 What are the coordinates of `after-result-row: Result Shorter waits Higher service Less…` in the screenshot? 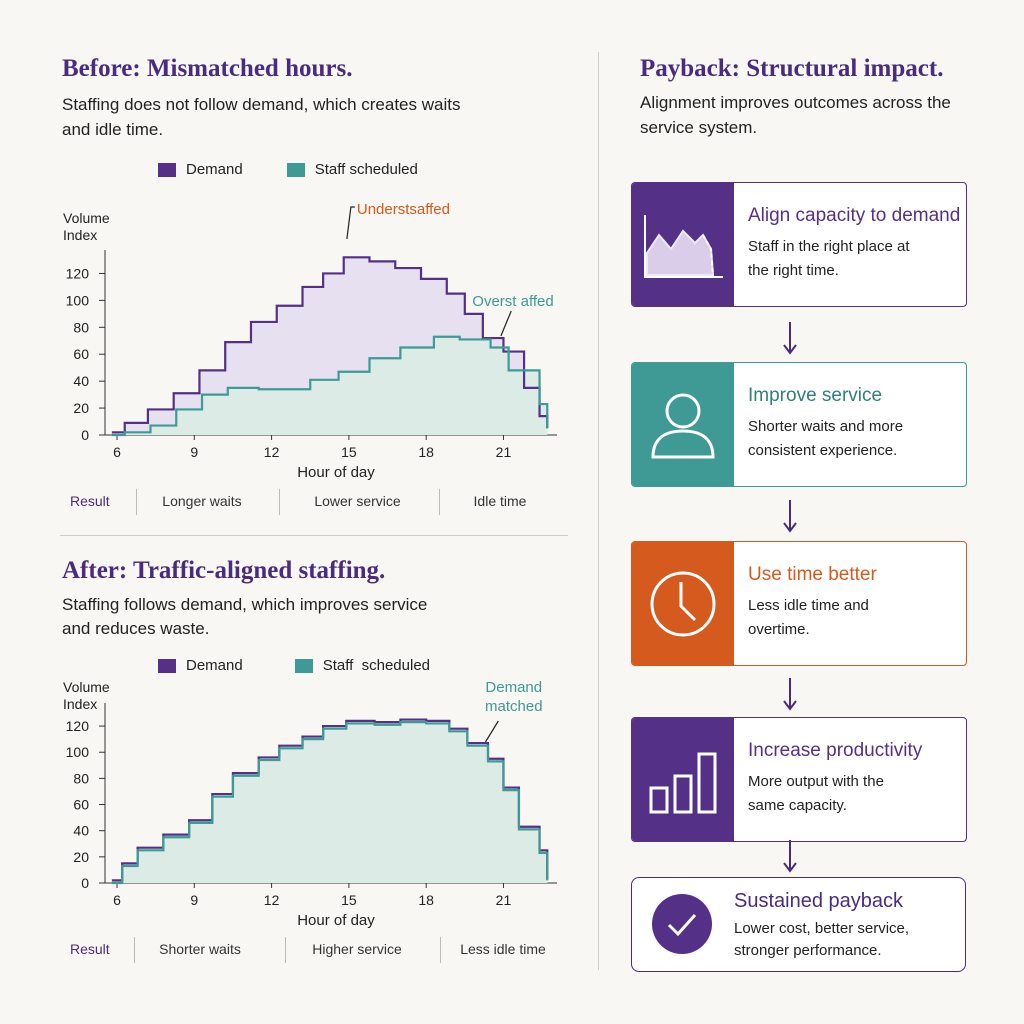 It's located at (320, 950).